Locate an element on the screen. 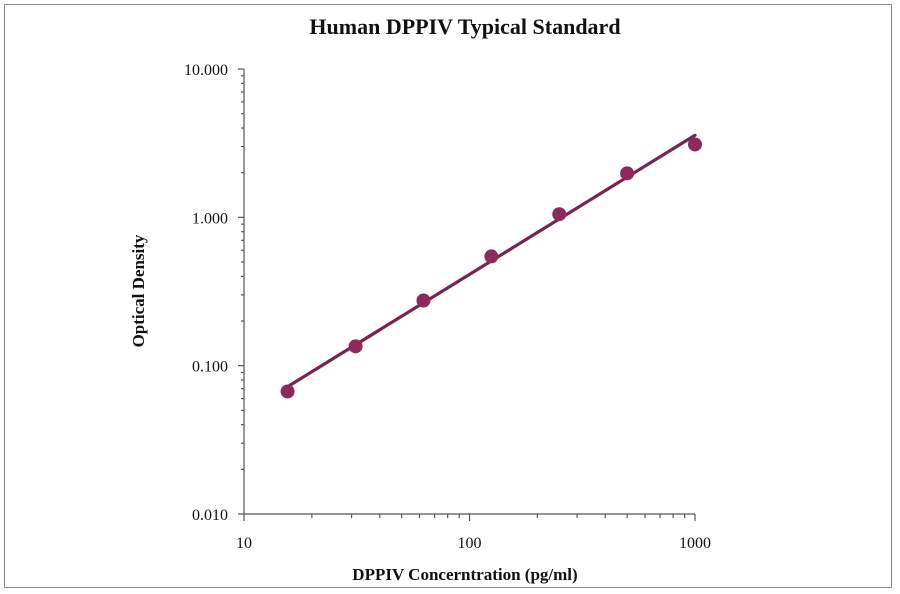 The width and height of the screenshot is (900, 594). y-tick-label: 0.010 is located at coordinates (210, 515).